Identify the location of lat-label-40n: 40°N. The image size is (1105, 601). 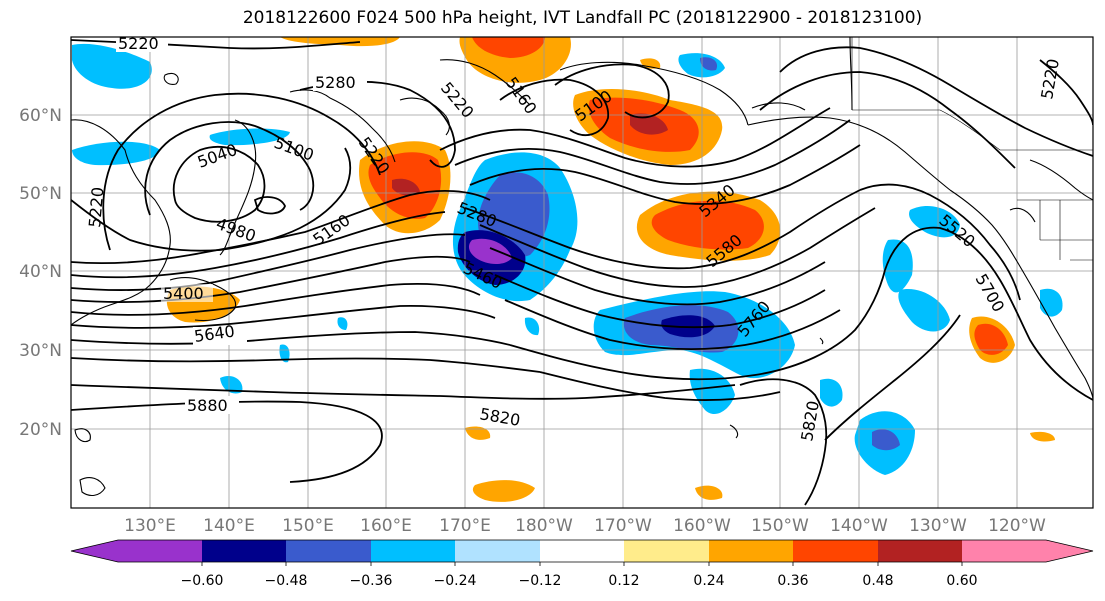
(40, 272).